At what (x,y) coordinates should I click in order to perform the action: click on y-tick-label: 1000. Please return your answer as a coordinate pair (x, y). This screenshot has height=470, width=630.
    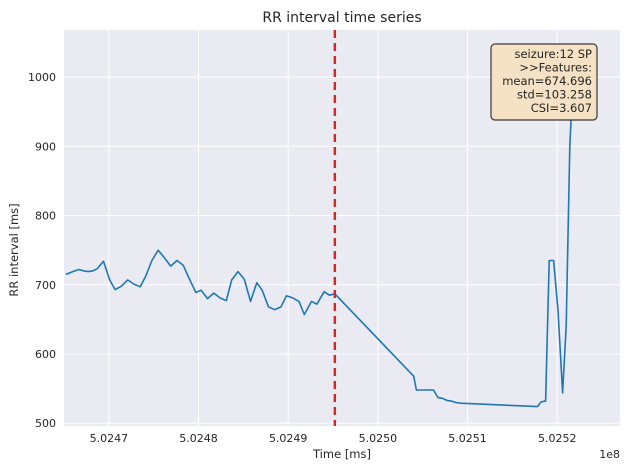
    Looking at the image, I should click on (42, 77).